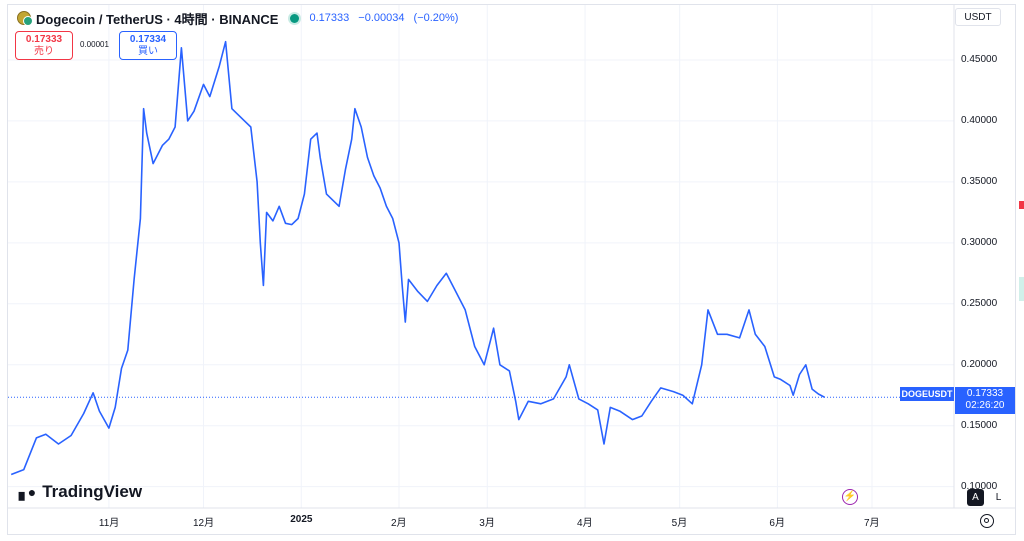  I want to click on buy-label: 買い, so click(148, 51).